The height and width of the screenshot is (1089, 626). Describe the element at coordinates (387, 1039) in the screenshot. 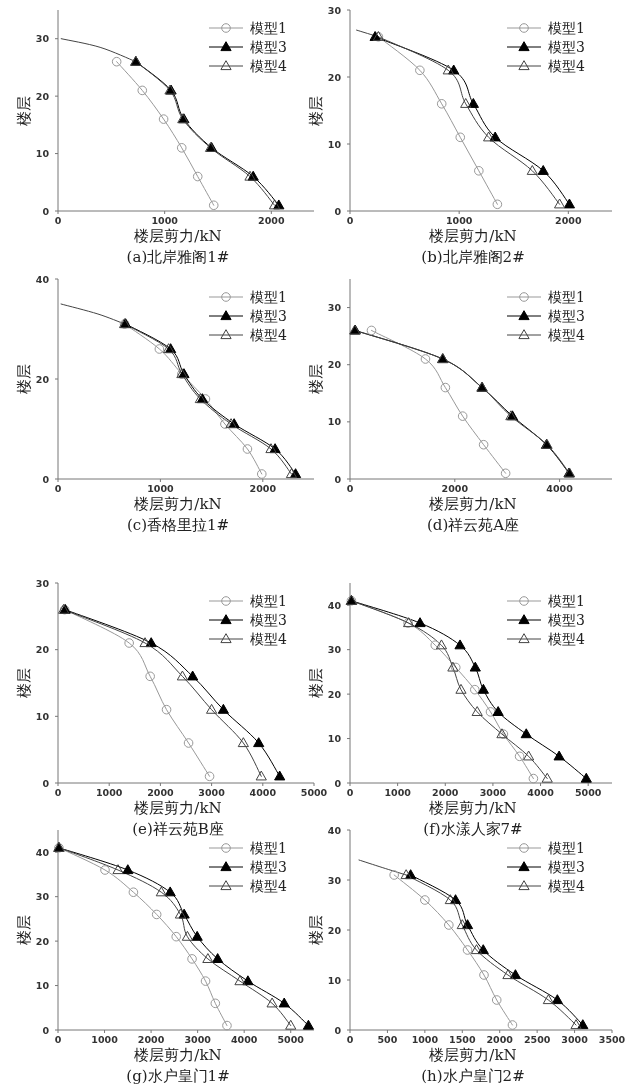

I see `x-tick-label: 500` at that location.